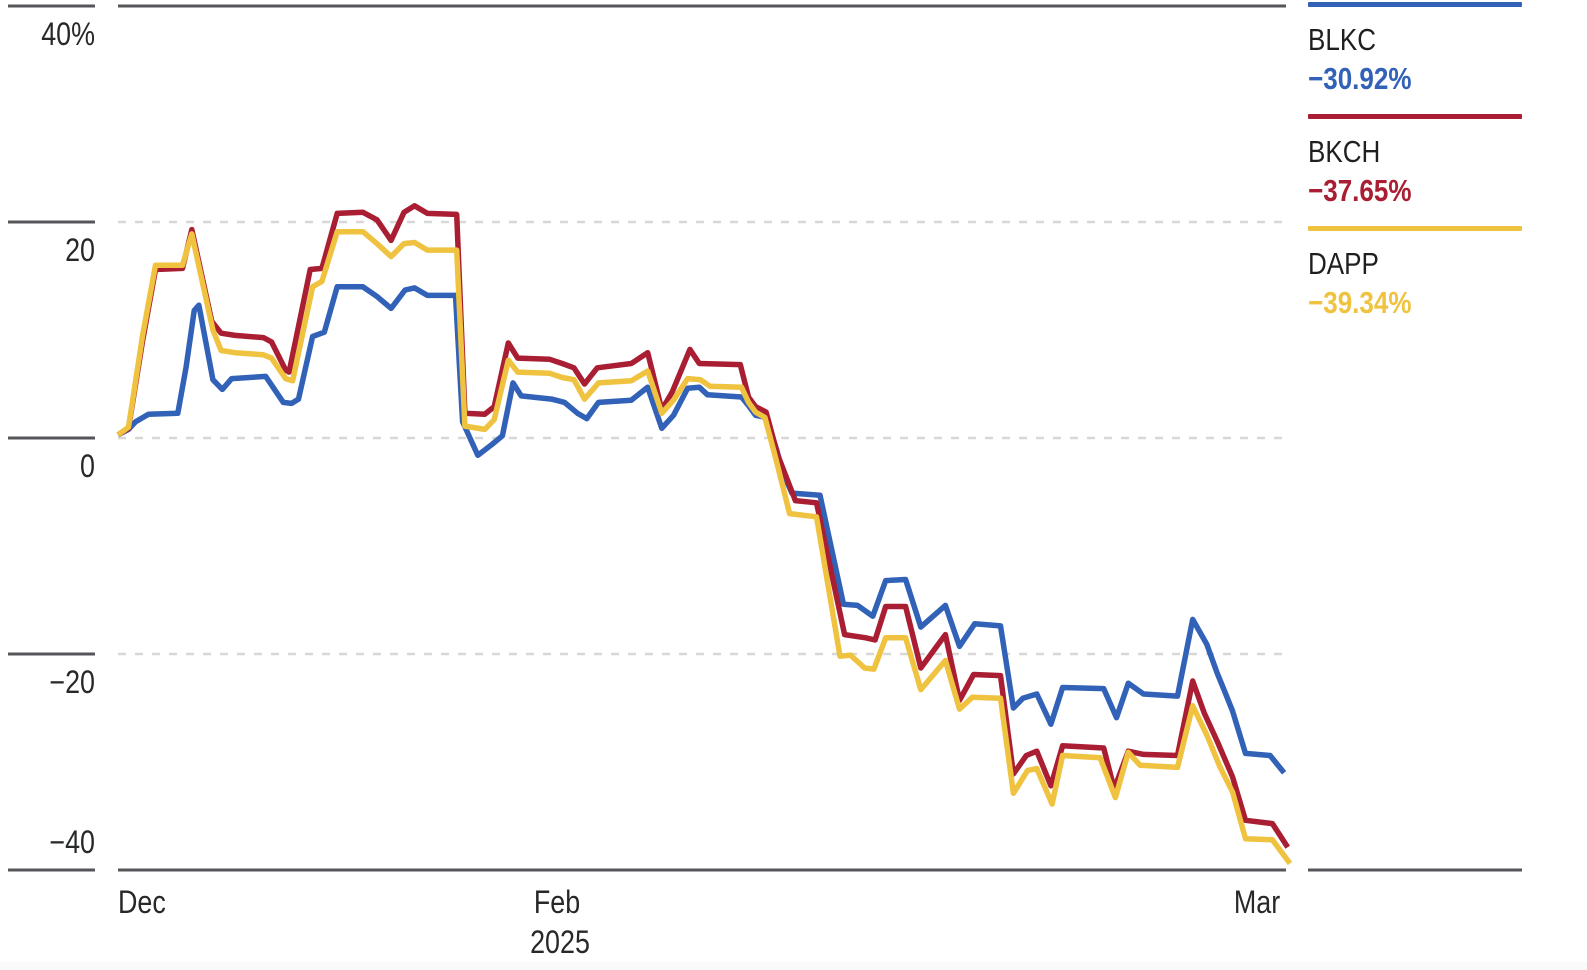  What do you see at coordinates (1415, 116) in the screenshot?
I see `bkch-series-color-line` at bounding box center [1415, 116].